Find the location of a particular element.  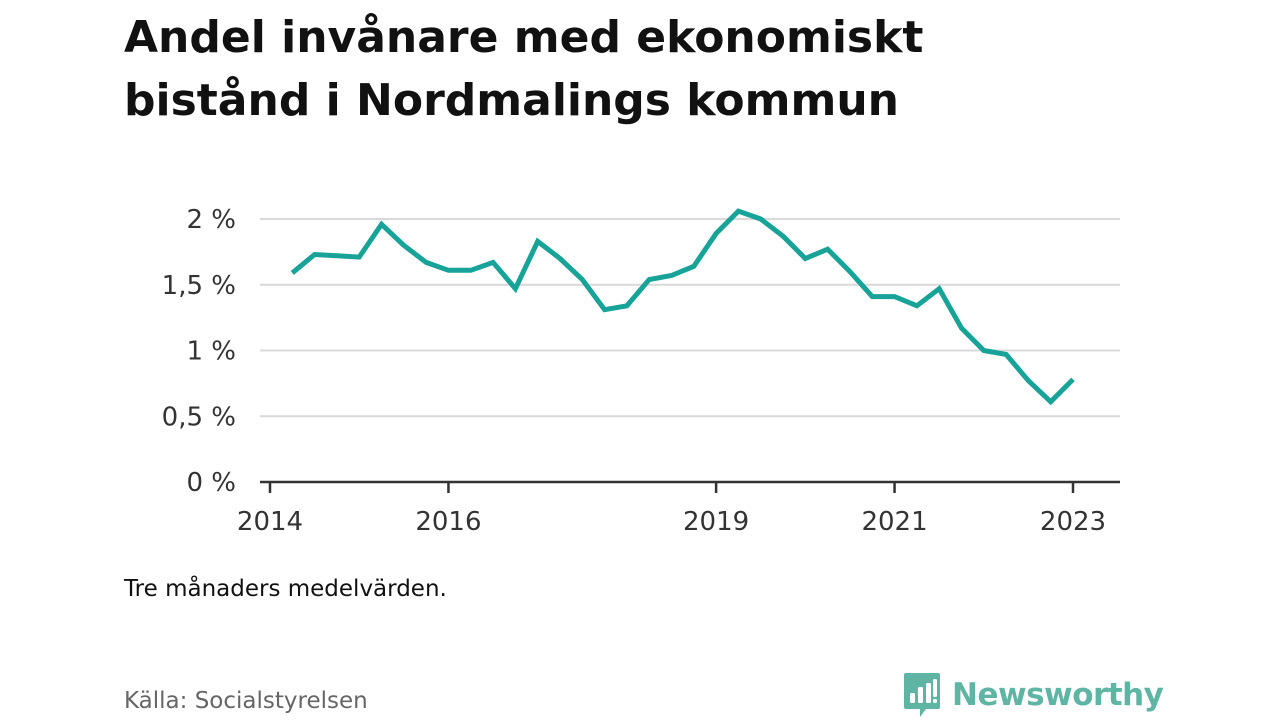

brand-logo: Newsworthy is located at coordinates (1033, 695).